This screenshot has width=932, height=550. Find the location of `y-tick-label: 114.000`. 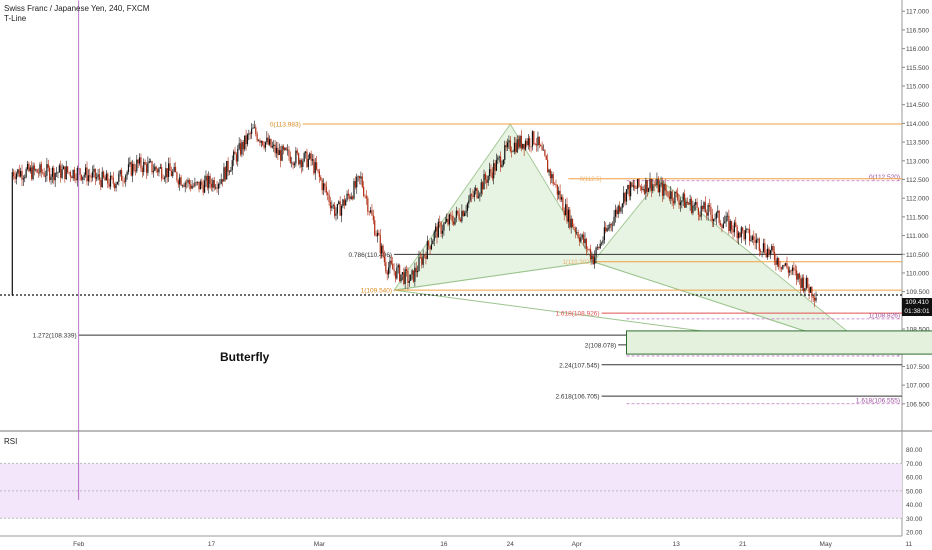

y-tick-label: 114.000 is located at coordinates (917, 124).